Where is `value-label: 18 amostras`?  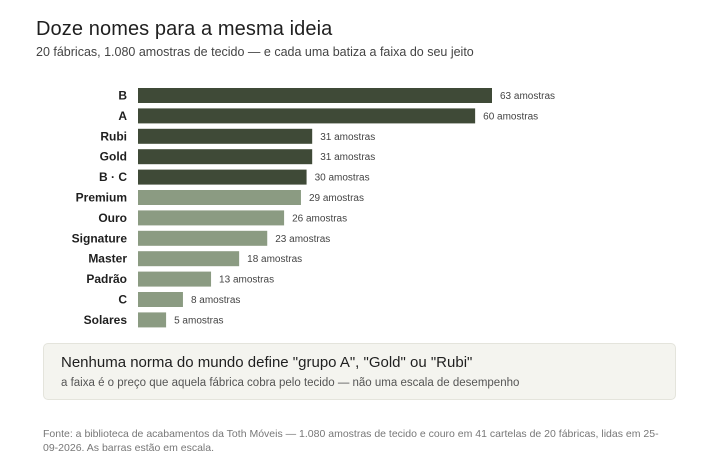
value-label: 18 amostras is located at coordinates (274, 259).